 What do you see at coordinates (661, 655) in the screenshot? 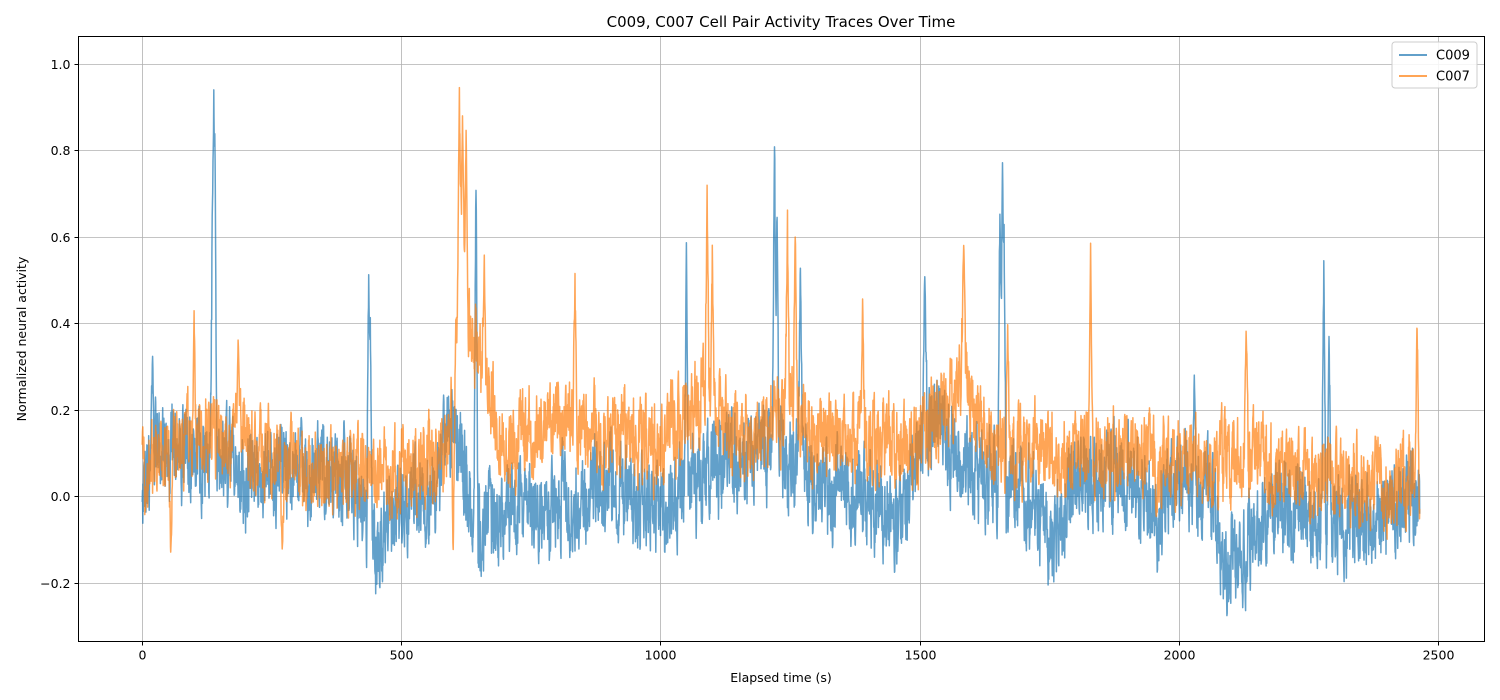
I see `x-tick-label: 1000` at bounding box center [661, 655].